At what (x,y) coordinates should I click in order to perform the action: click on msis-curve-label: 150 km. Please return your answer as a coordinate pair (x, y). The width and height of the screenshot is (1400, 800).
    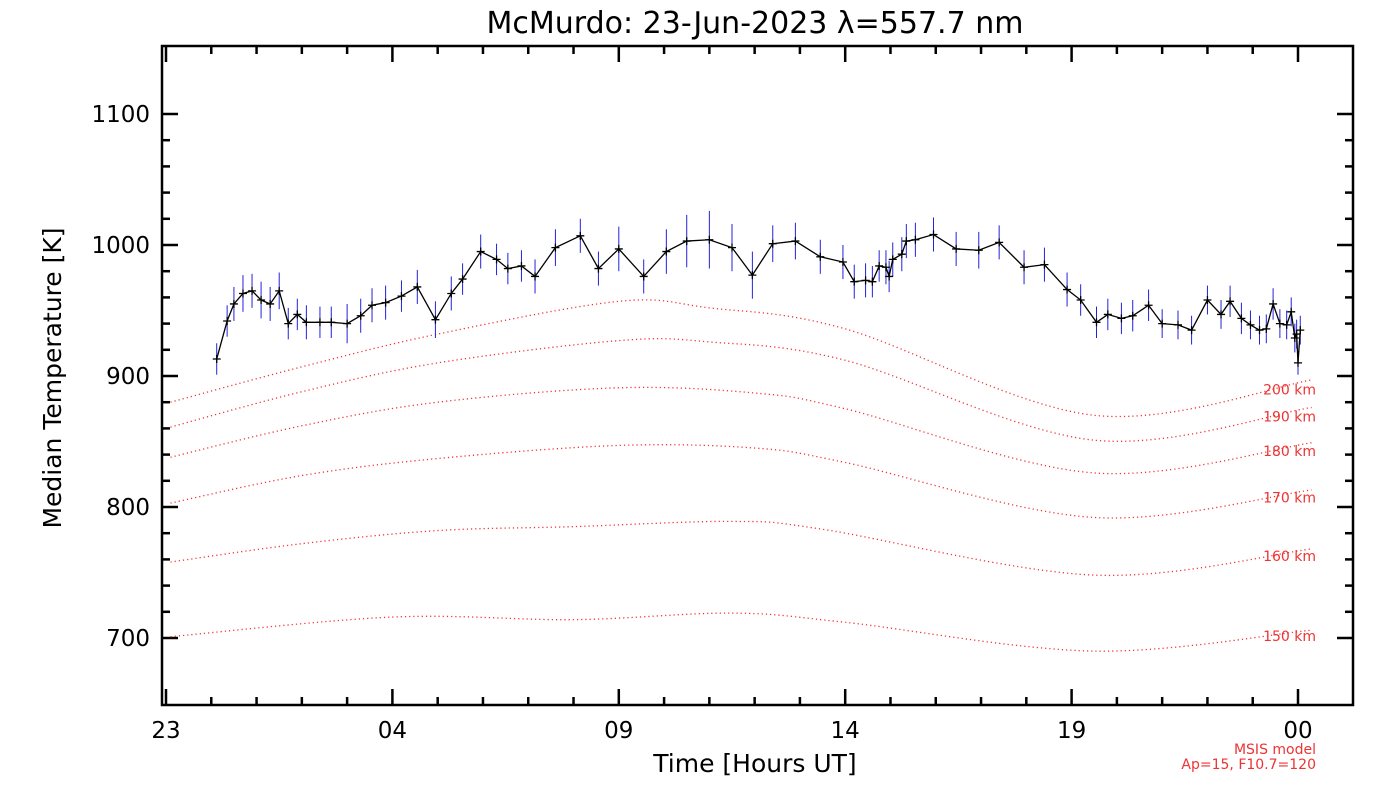
    Looking at the image, I should click on (1289, 637).